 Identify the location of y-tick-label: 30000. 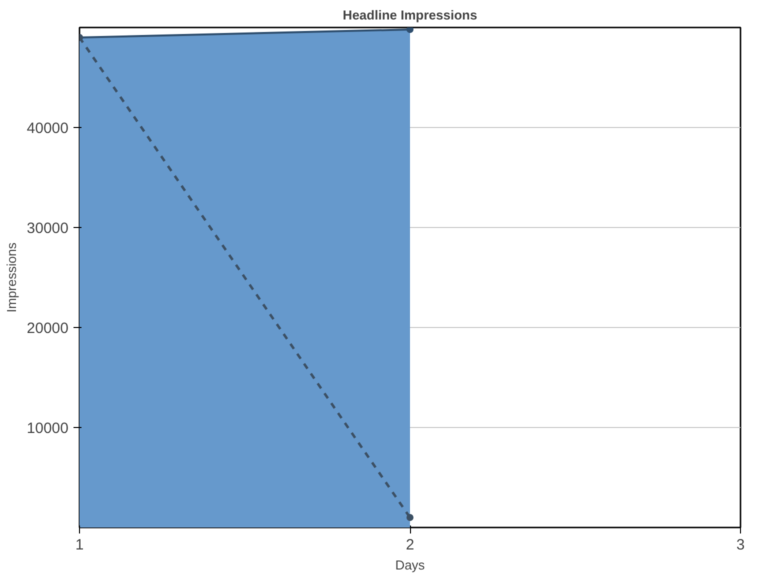
(47, 228).